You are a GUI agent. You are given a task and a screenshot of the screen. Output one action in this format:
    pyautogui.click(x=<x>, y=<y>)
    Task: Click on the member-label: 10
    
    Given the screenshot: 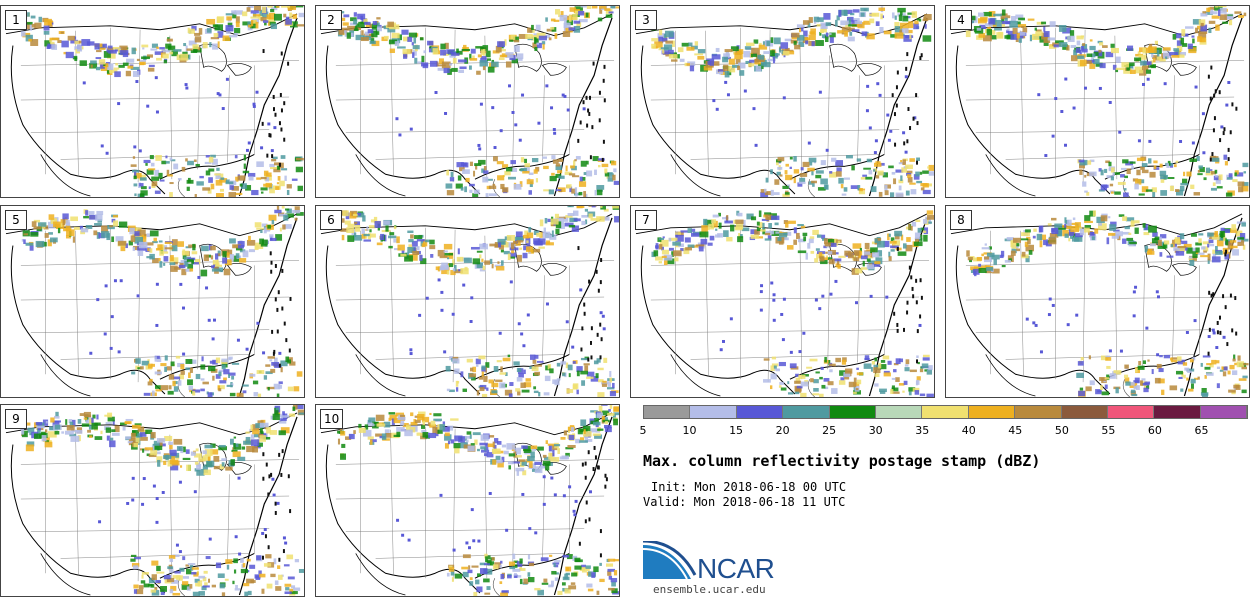 What is the action you would take?
    pyautogui.click(x=332, y=419)
    